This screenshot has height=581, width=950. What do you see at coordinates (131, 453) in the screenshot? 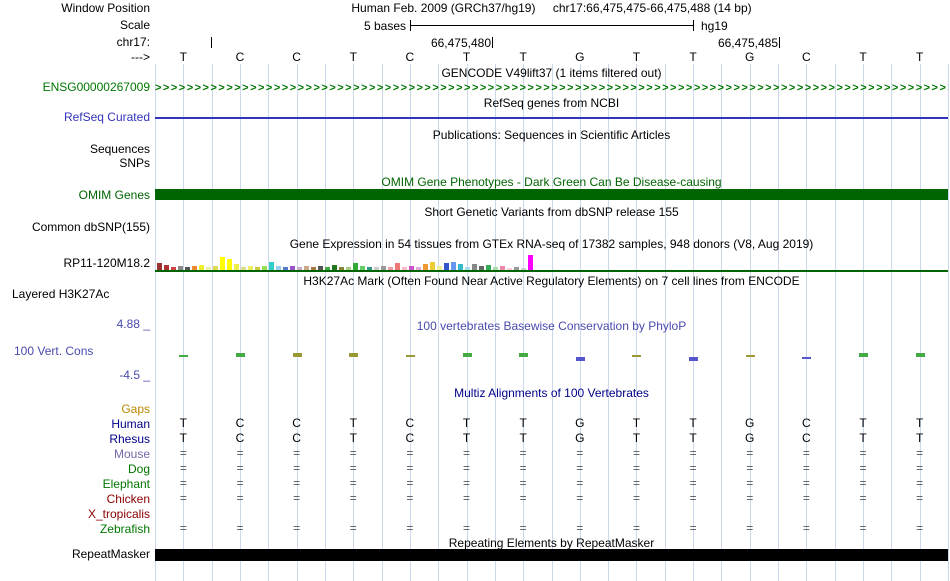
I see `species-label: Mouse` at bounding box center [131, 453].